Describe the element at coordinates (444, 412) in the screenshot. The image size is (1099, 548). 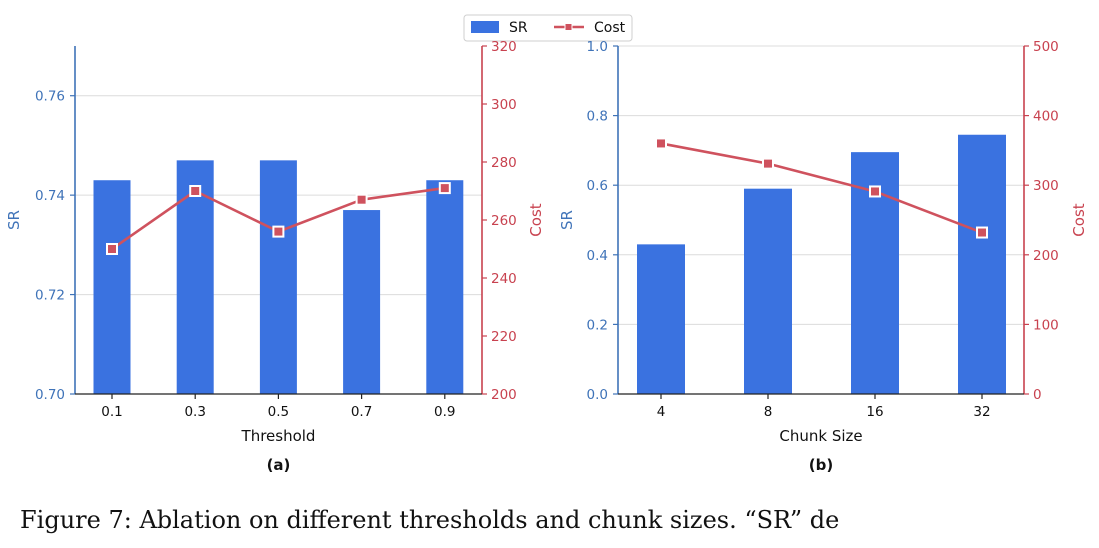
I see `x-tick-label: 0.9` at that location.